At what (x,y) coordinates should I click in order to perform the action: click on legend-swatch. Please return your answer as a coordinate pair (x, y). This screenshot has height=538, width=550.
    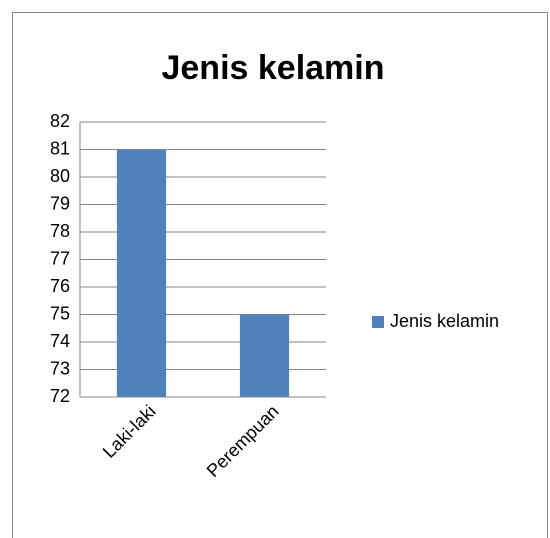
    Looking at the image, I should click on (378, 322).